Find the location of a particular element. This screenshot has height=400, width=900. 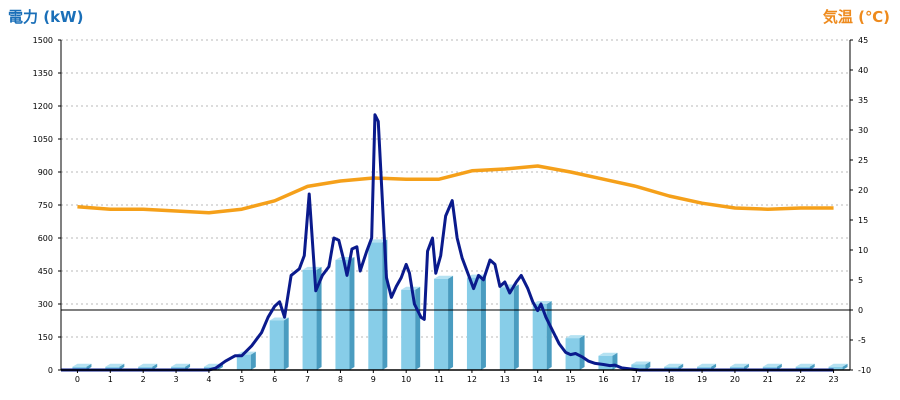

x-tick-label: 5 is located at coordinates (241, 379).